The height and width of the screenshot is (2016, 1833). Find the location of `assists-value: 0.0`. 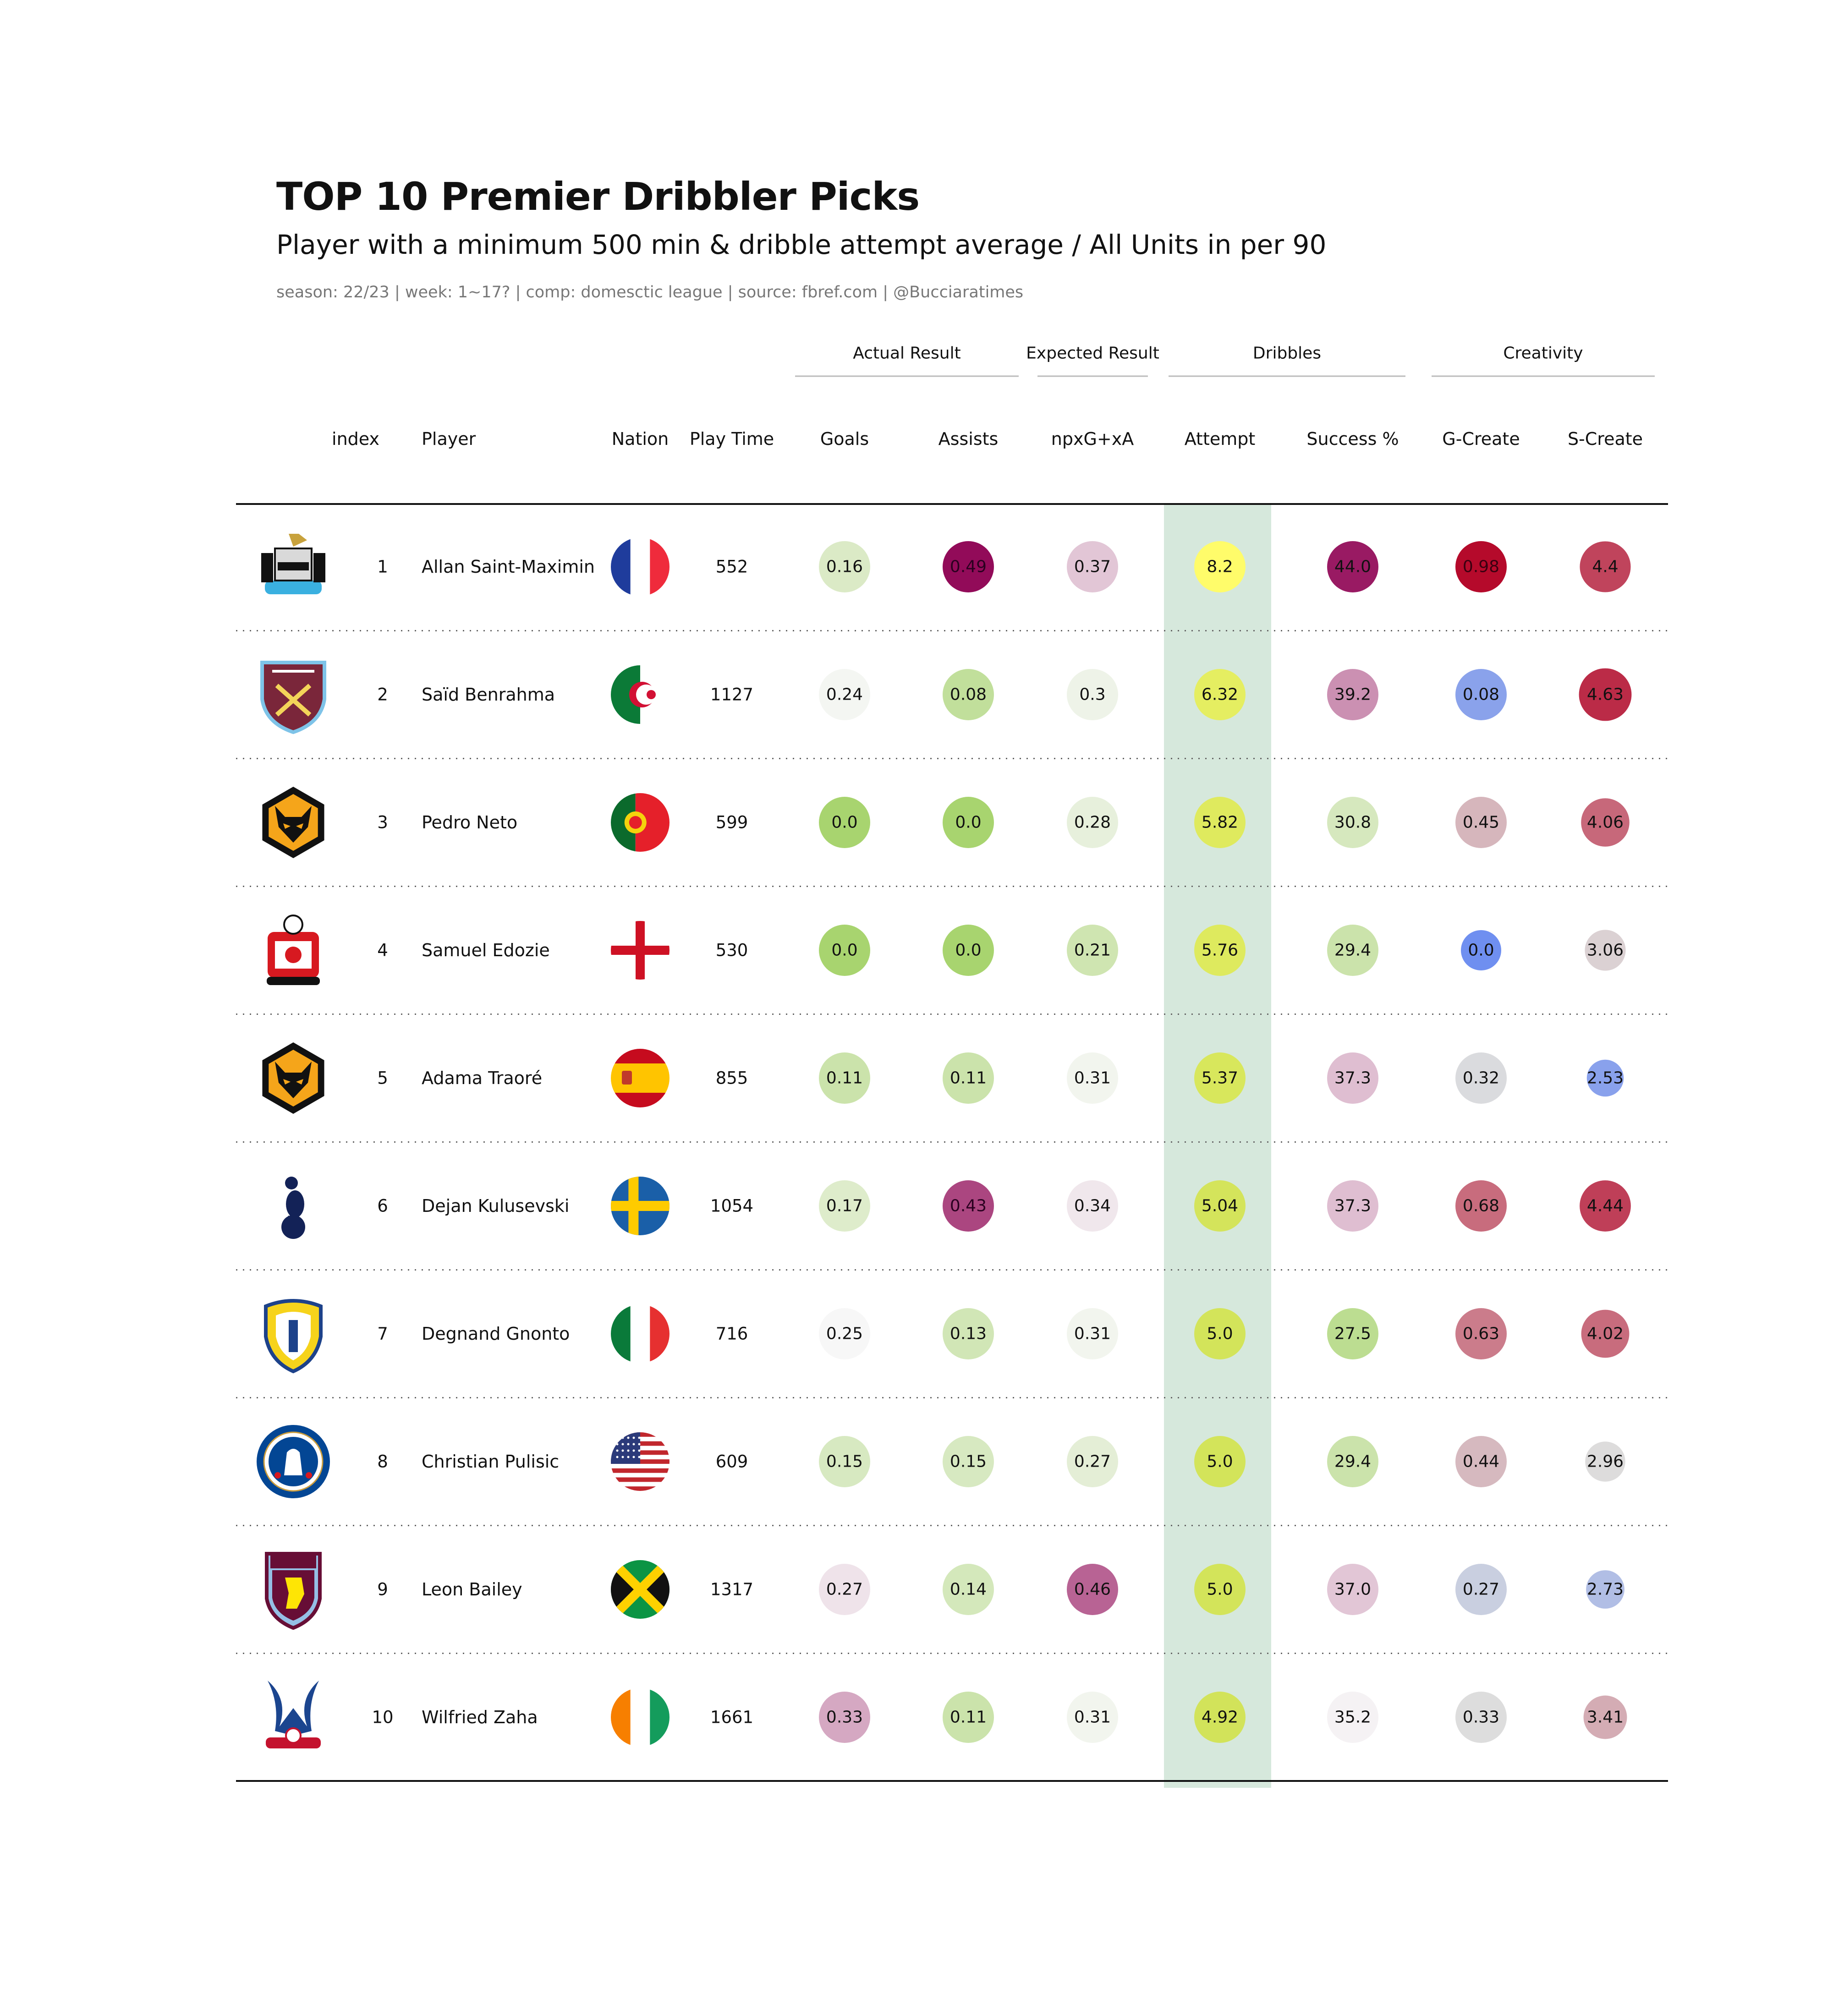

assists-value: 0.0 is located at coordinates (968, 822).